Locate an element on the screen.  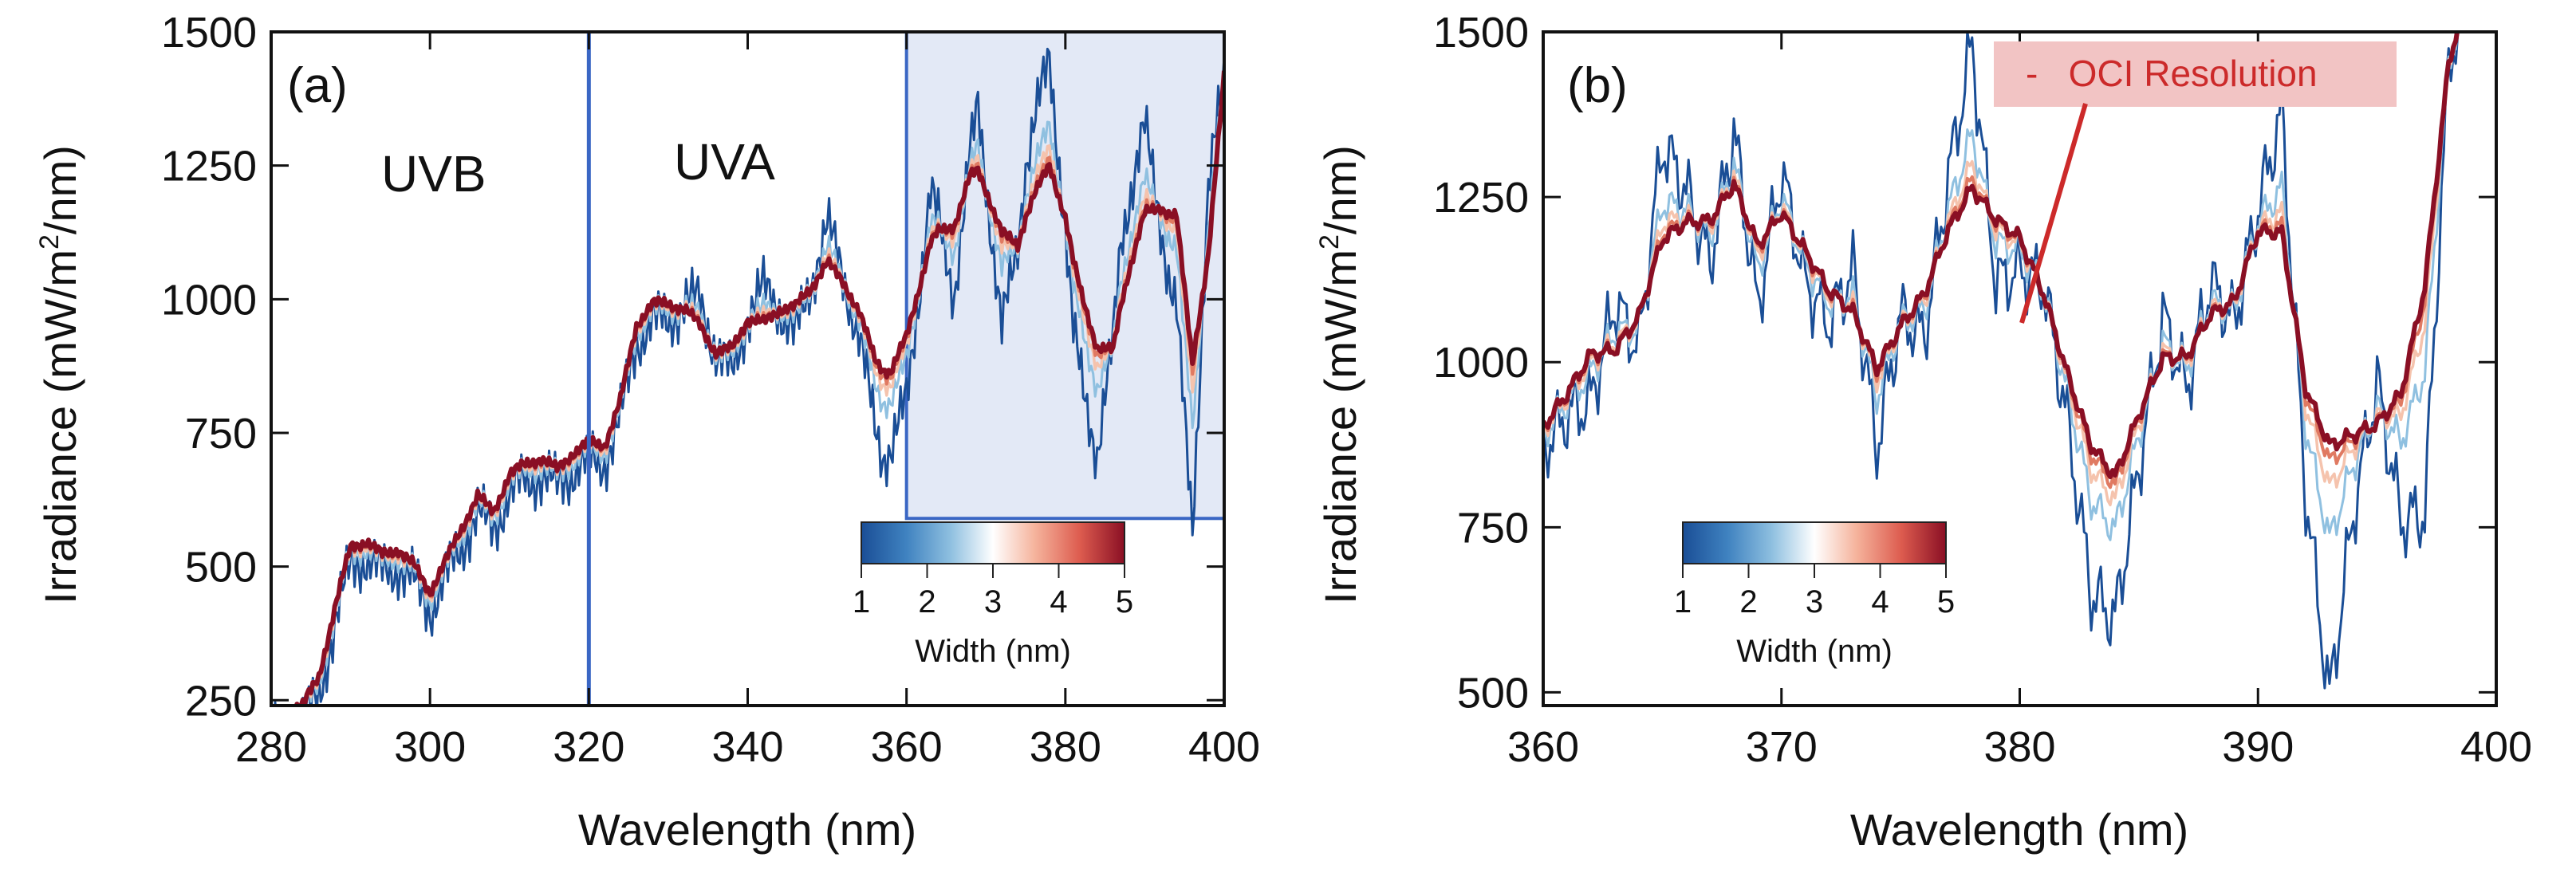
y-axis-title-a: Irradiance (mW/m2/nm) is located at coordinates (59, 374).